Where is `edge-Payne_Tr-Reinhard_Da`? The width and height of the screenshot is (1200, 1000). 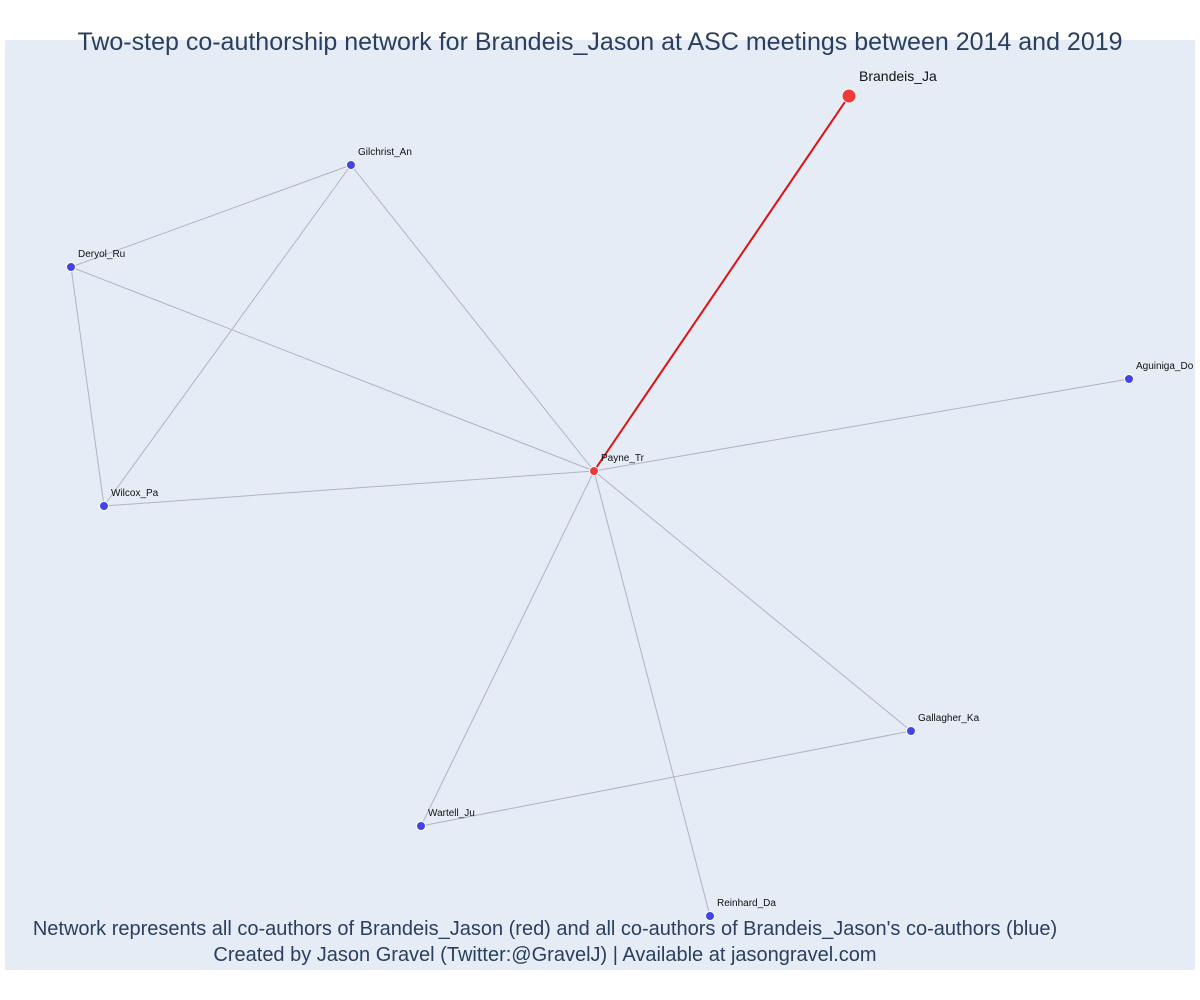
edge-Payne_Tr-Reinhard_Da is located at coordinates (652, 693).